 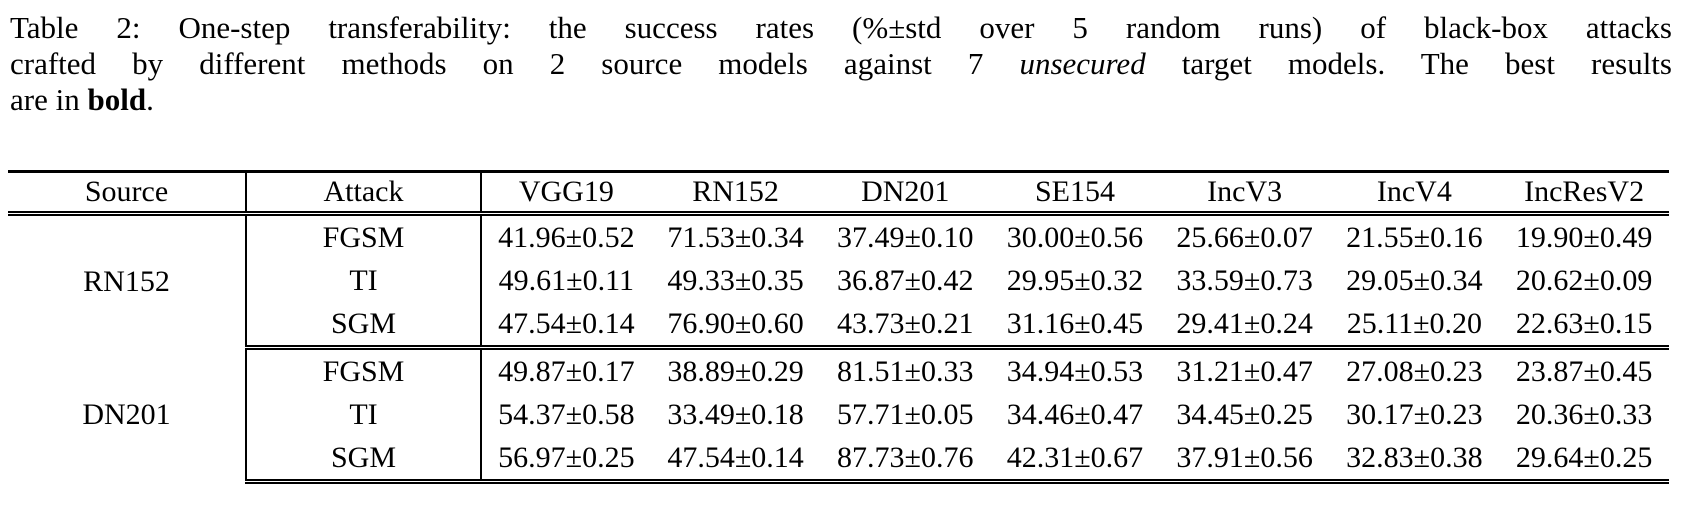 I want to click on value-cell: 31.16±0.45, so click(x=1075, y=326).